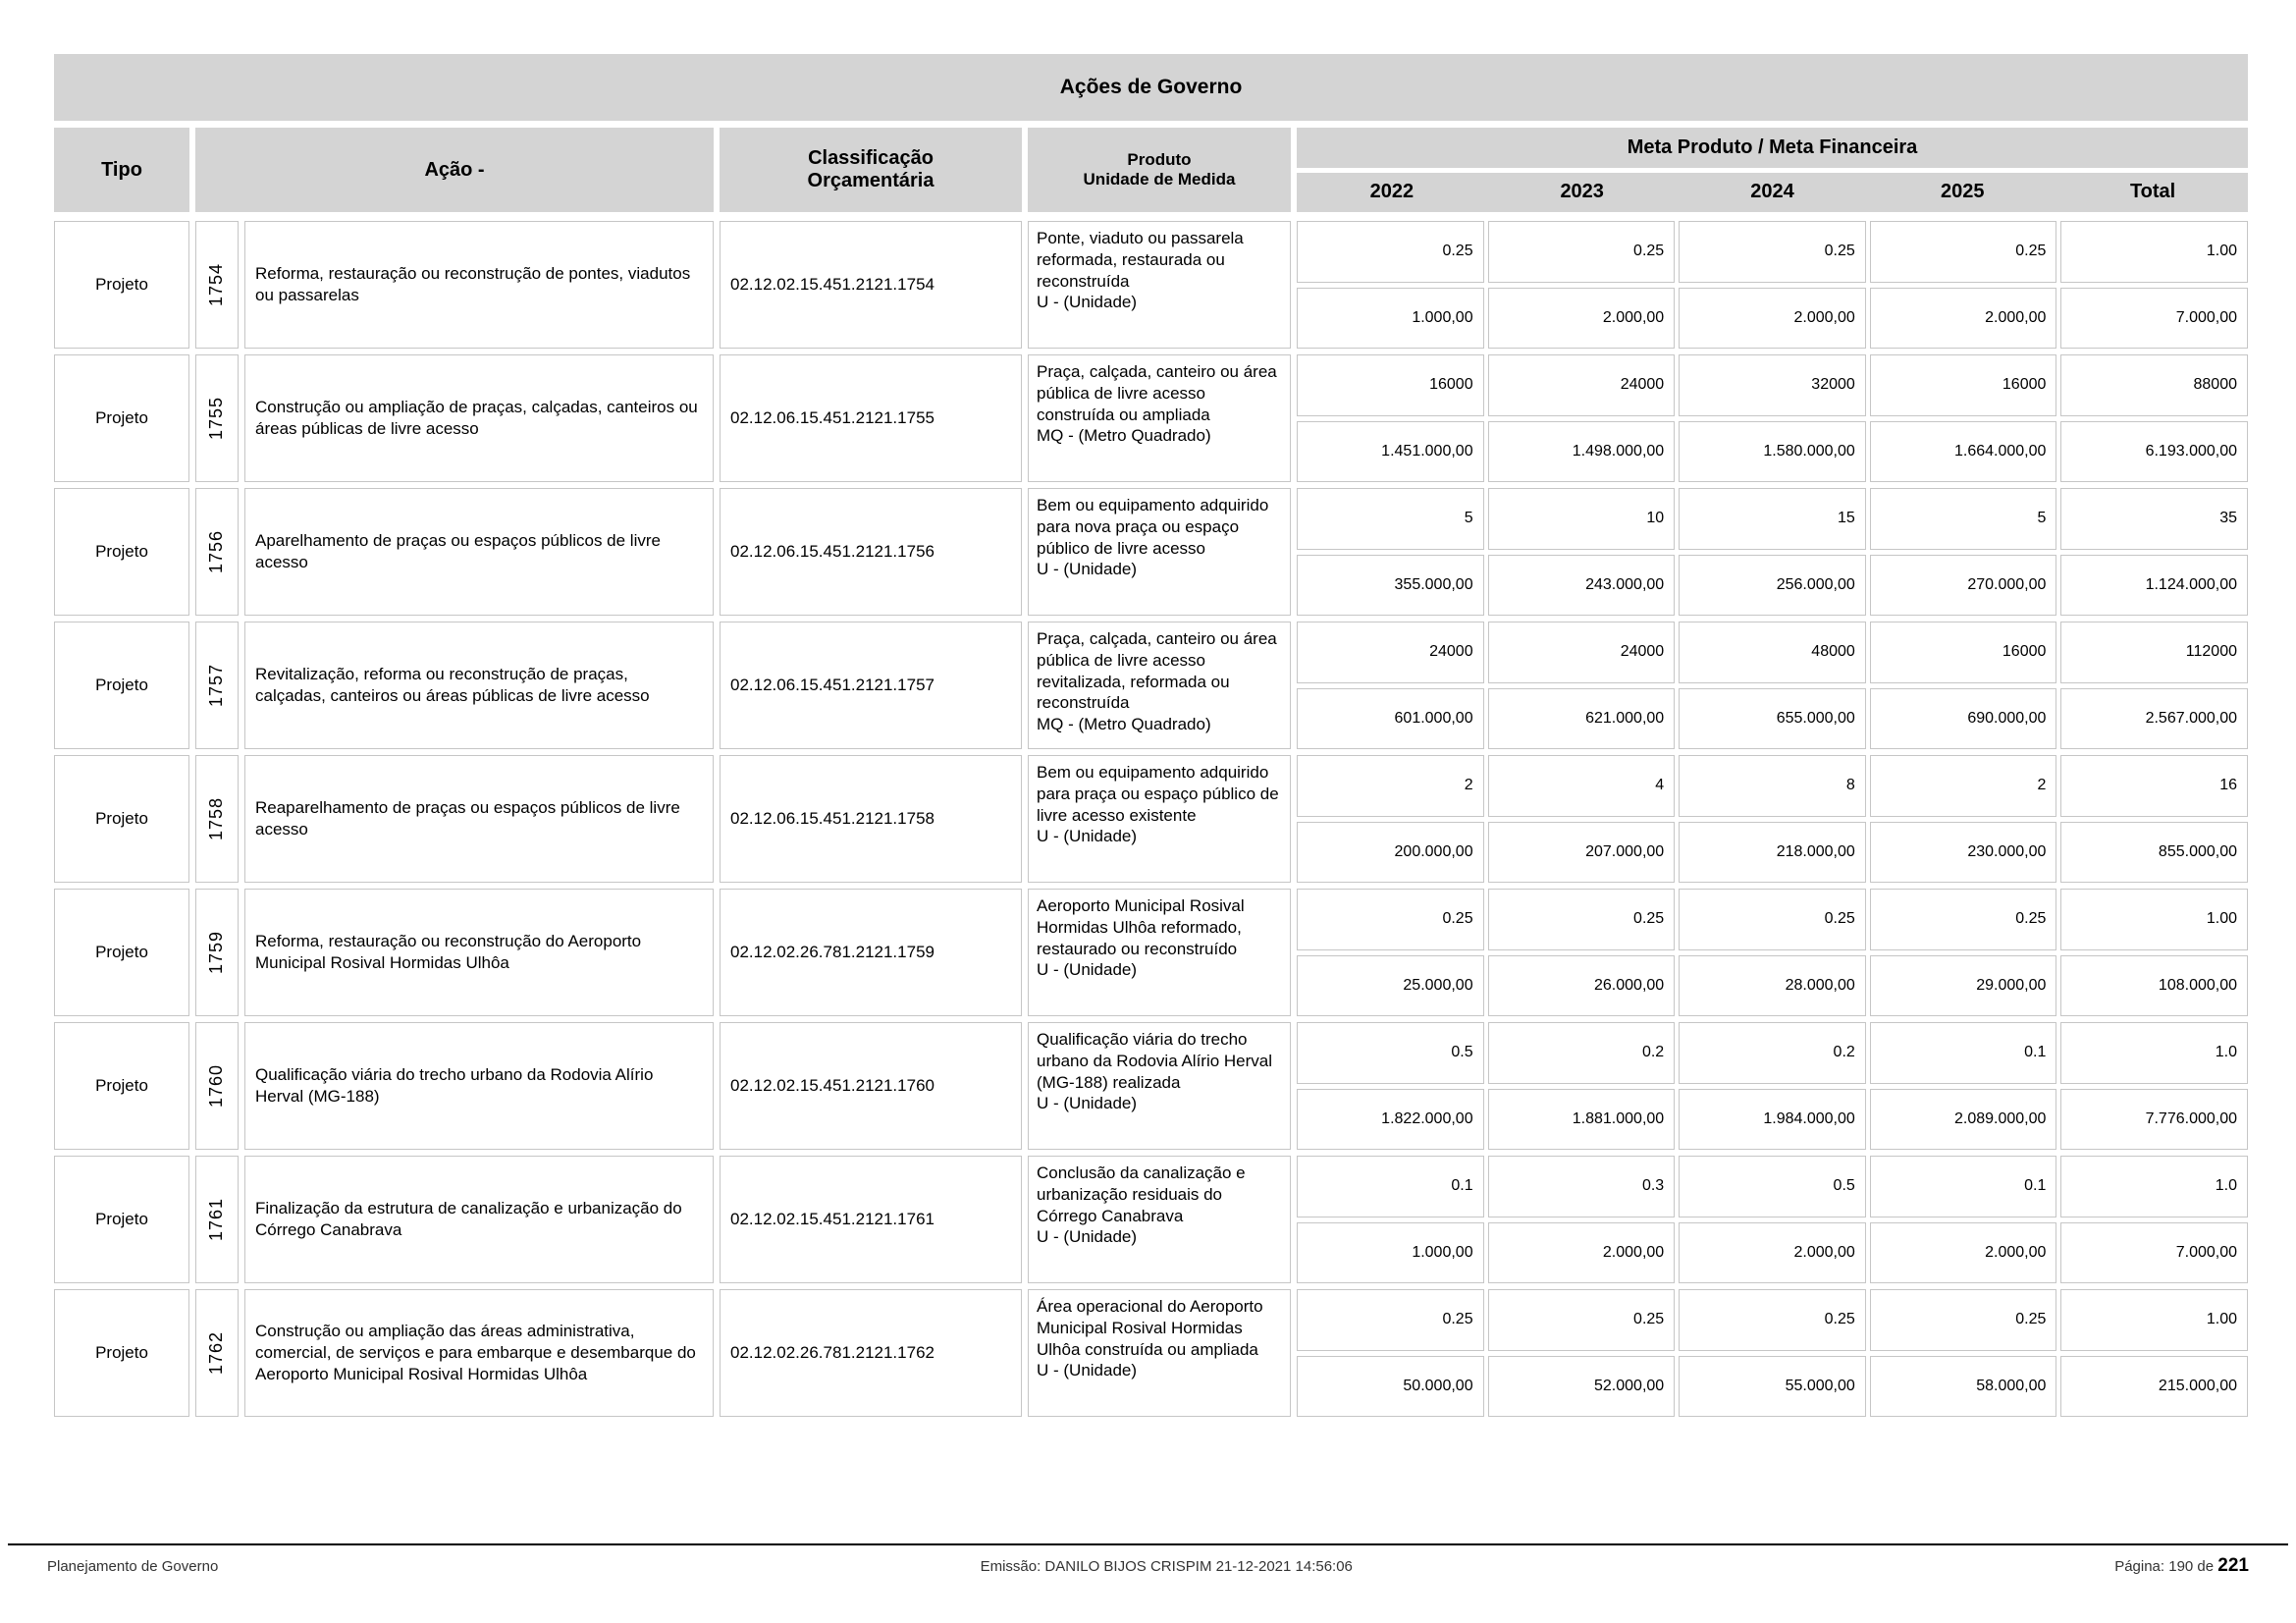 The width and height of the screenshot is (2296, 1623). Describe the element at coordinates (2154, 1186) in the screenshot. I see `meta-product-total: 1.0` at that location.